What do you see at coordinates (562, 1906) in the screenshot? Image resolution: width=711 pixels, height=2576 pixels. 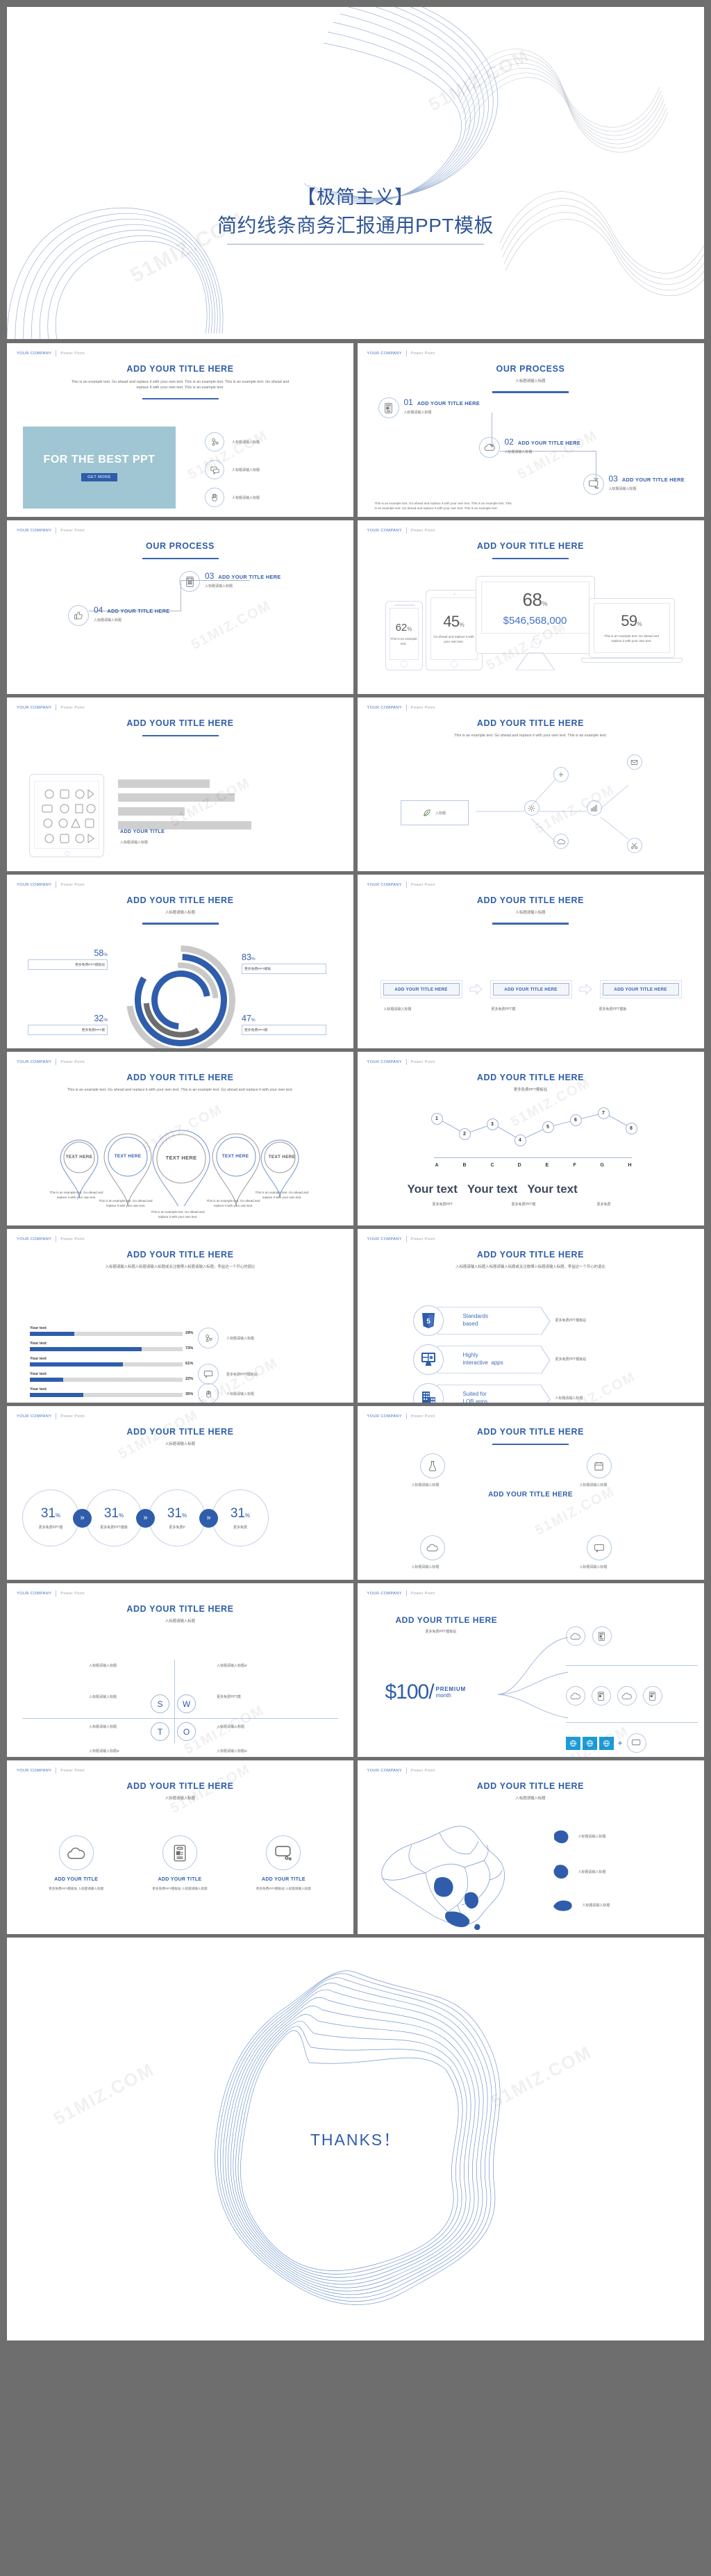 I see `region-shape-icon` at bounding box center [562, 1906].